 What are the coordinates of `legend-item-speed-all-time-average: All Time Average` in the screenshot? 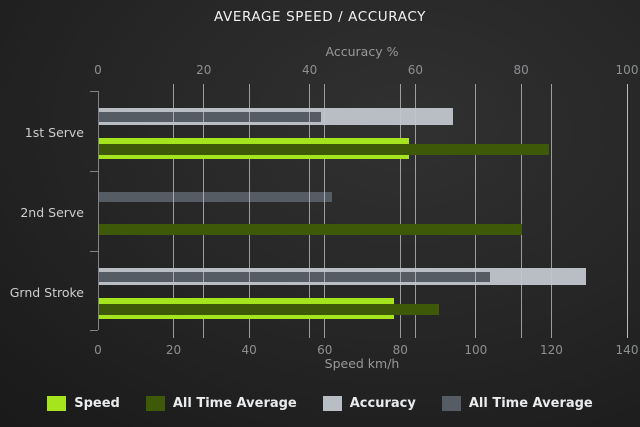 It's located at (221, 403).